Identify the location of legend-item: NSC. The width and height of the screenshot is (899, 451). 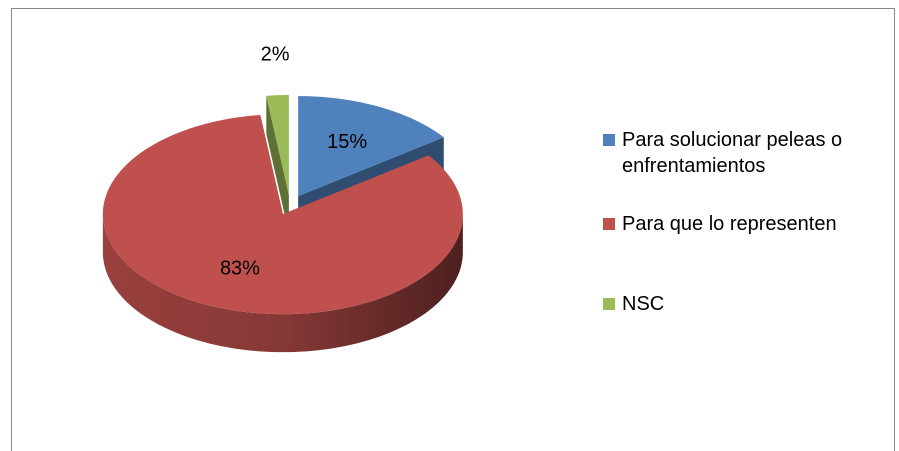
(748, 304).